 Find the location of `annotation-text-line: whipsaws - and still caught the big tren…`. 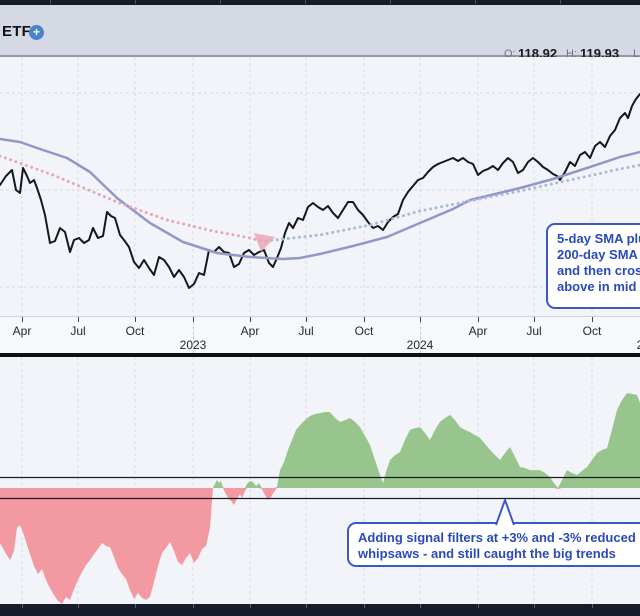

annotation-text-line: whipsaws - and still caught the big tren… is located at coordinates (487, 553).